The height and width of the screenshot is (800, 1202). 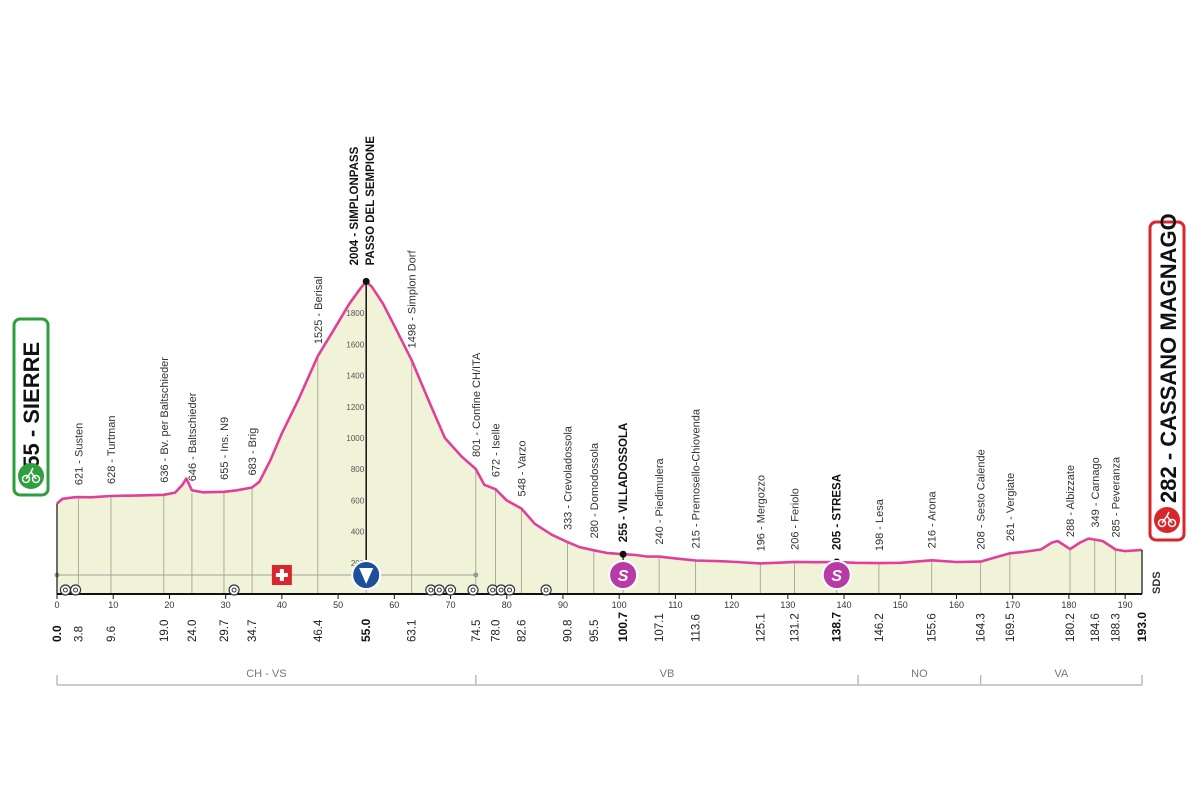 I want to click on km-label: 3.8, so click(x=79, y=634).